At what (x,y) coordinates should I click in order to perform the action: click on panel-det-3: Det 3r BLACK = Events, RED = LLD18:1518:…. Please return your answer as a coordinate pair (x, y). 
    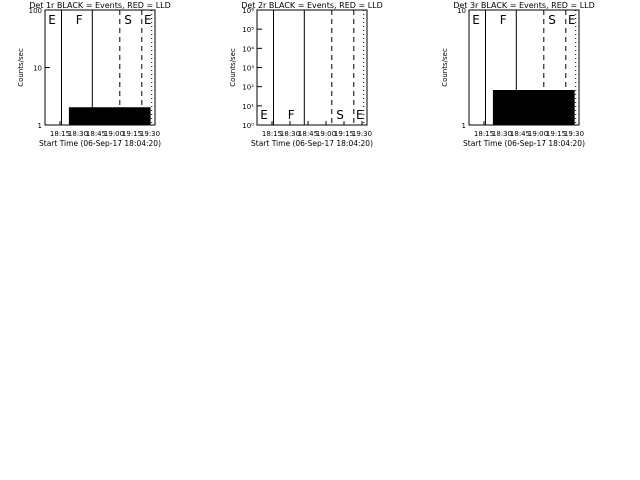
    Looking at the image, I should click on (518, 74).